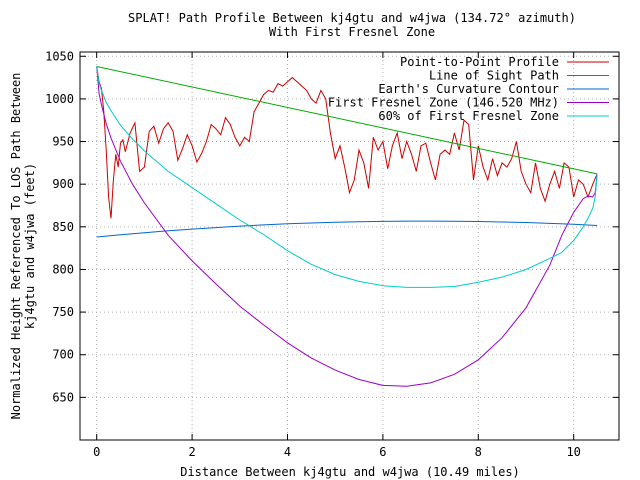 This screenshot has height=480, width=640. Describe the element at coordinates (63, 184) in the screenshot. I see `y-tick-label: 900` at that location.